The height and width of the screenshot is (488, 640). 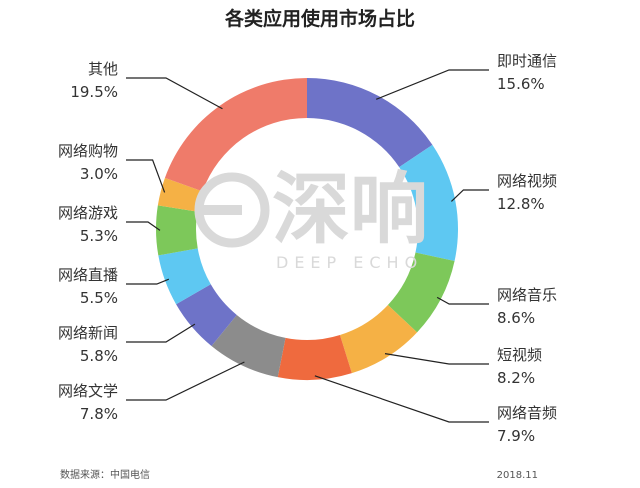 What do you see at coordinates (88, 333) in the screenshot?
I see `slice-label-name-6: 网络新闻` at bounding box center [88, 333].